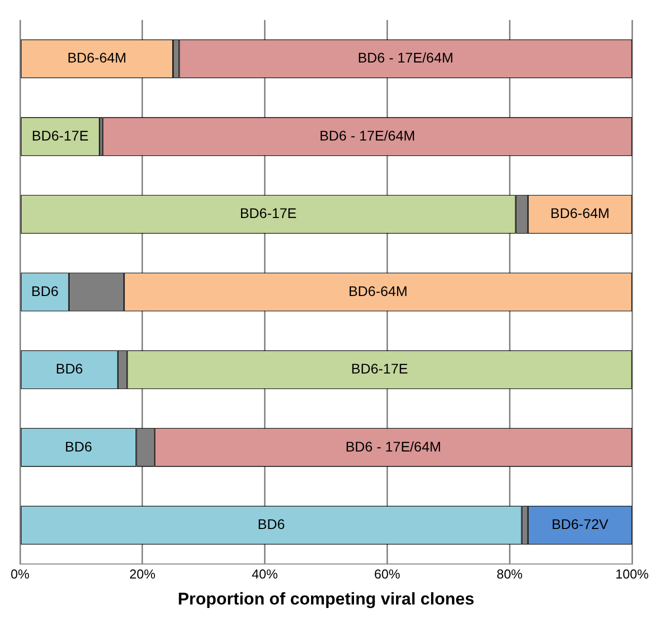 This screenshot has width=652, height=622. What do you see at coordinates (326, 598) in the screenshot?
I see `x-axis-title: Proportion of competing viral clones` at bounding box center [326, 598].